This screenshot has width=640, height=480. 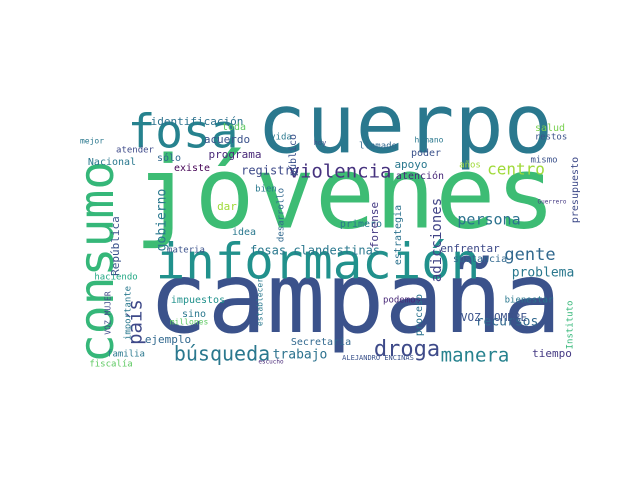 What do you see at coordinates (529, 301) in the screenshot?
I see `word: bienestar` at bounding box center [529, 301].